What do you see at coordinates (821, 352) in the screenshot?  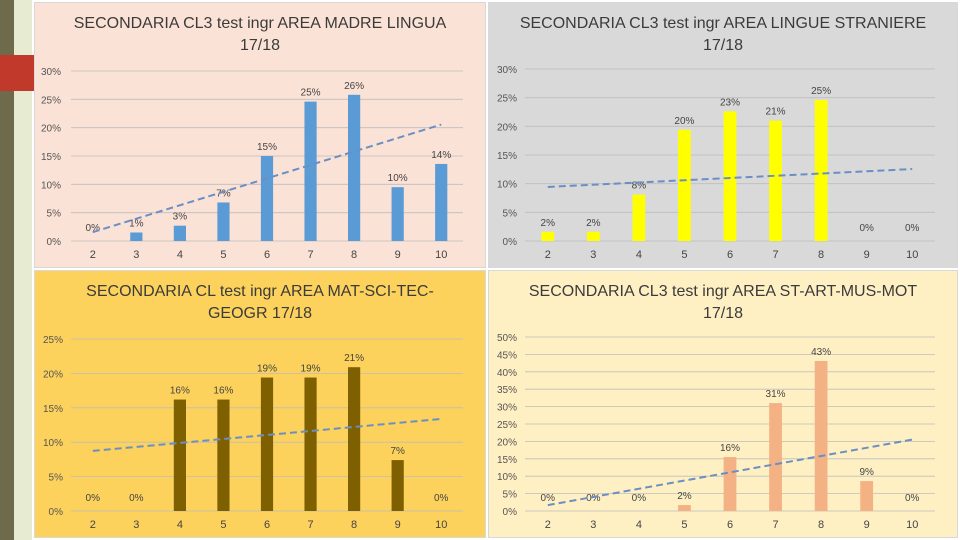 I see `data-label: 43%` at bounding box center [821, 352].